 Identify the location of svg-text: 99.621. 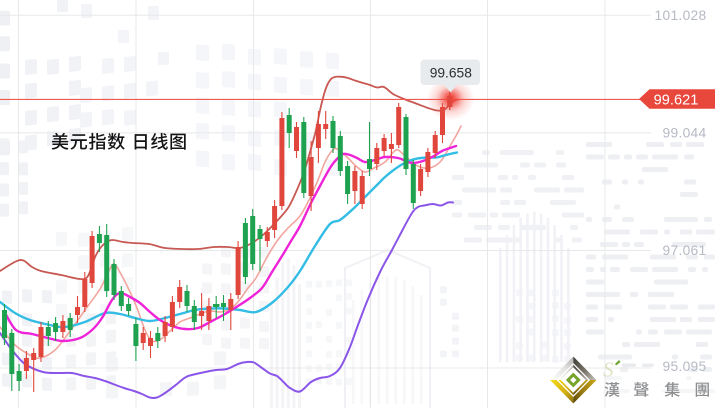
(676, 100).